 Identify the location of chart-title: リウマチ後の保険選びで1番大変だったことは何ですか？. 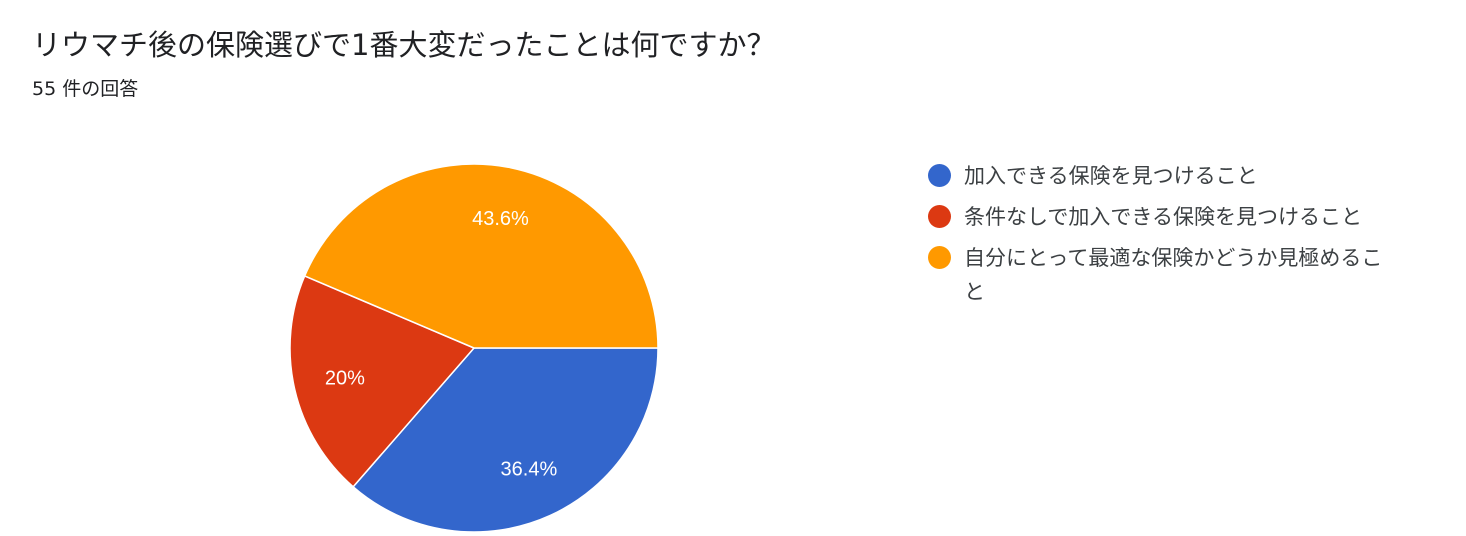
(404, 45).